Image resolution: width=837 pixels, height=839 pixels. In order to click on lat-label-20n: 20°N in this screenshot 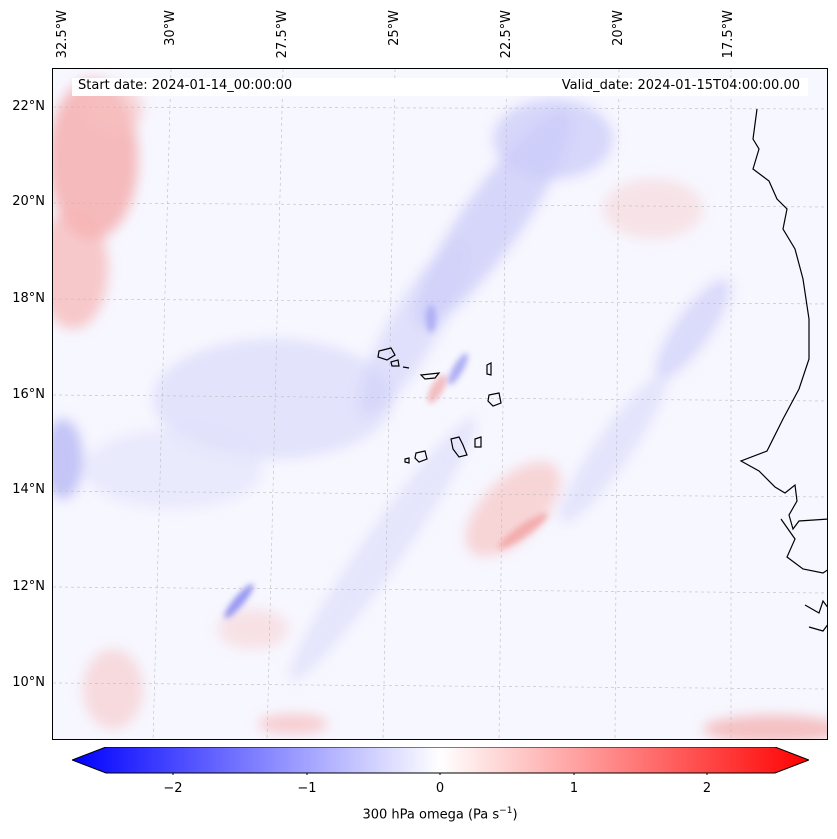, I will do `click(28, 201)`.